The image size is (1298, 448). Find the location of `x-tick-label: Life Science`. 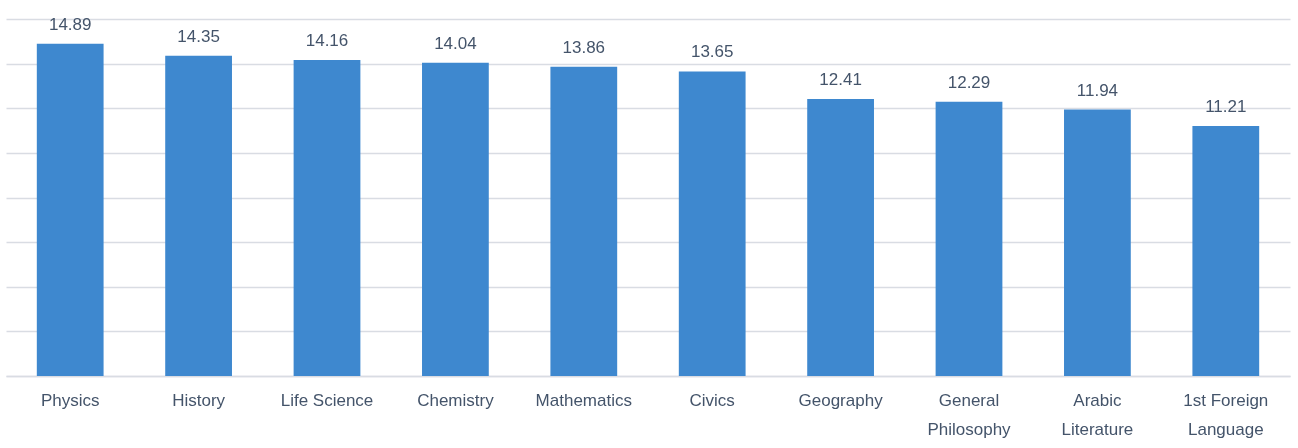

x-tick-label: Life Science is located at coordinates (327, 400).